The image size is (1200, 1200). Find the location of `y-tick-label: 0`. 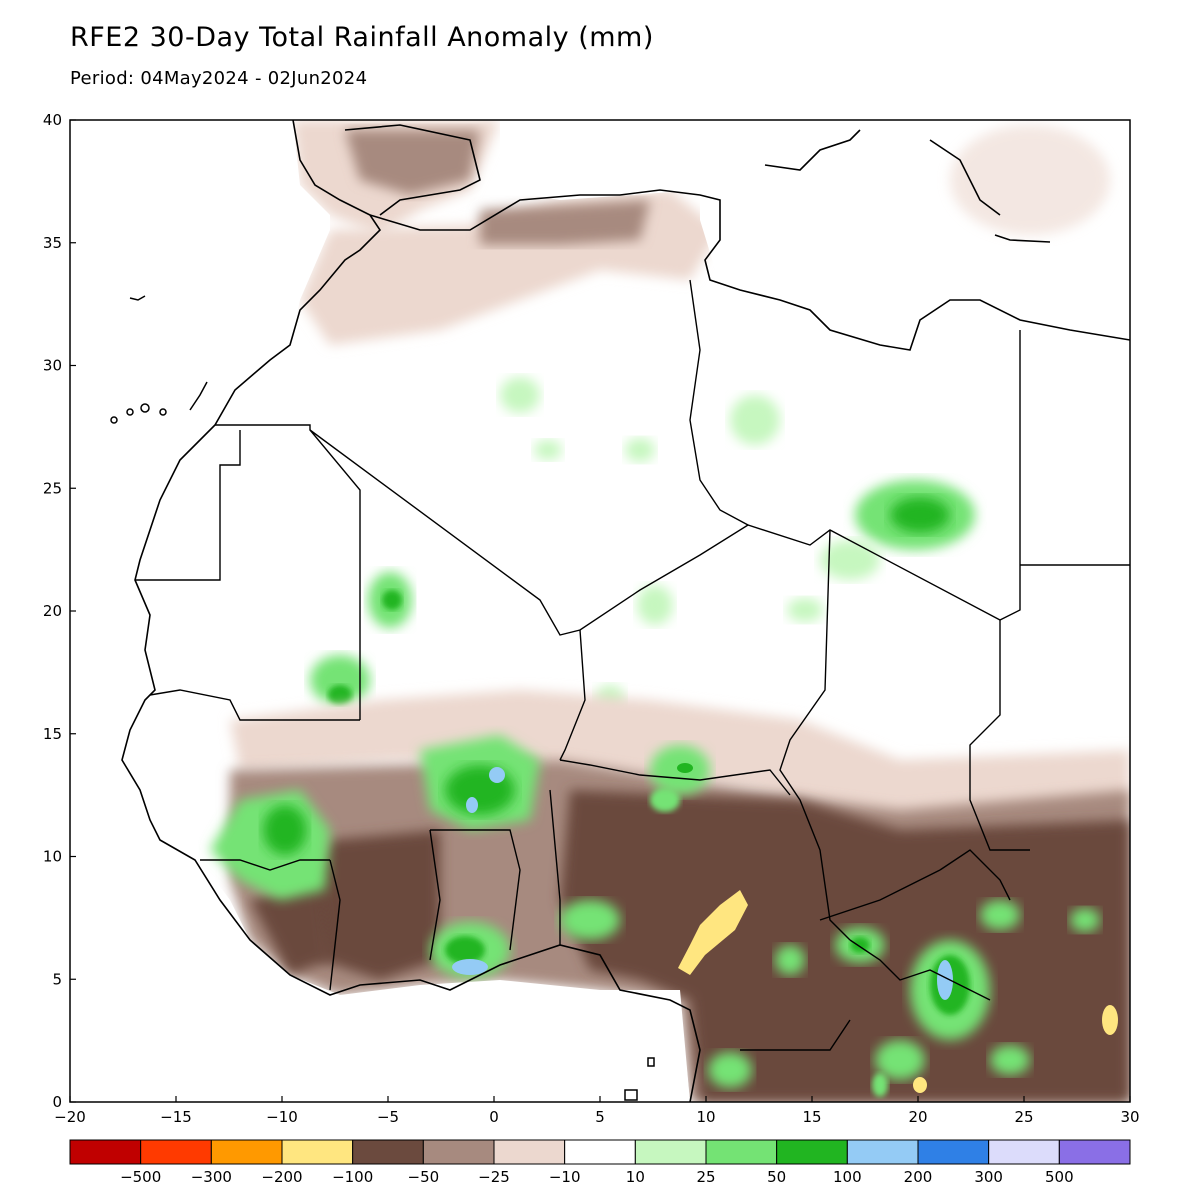

y-tick-label: 0 is located at coordinates (57, 1102).